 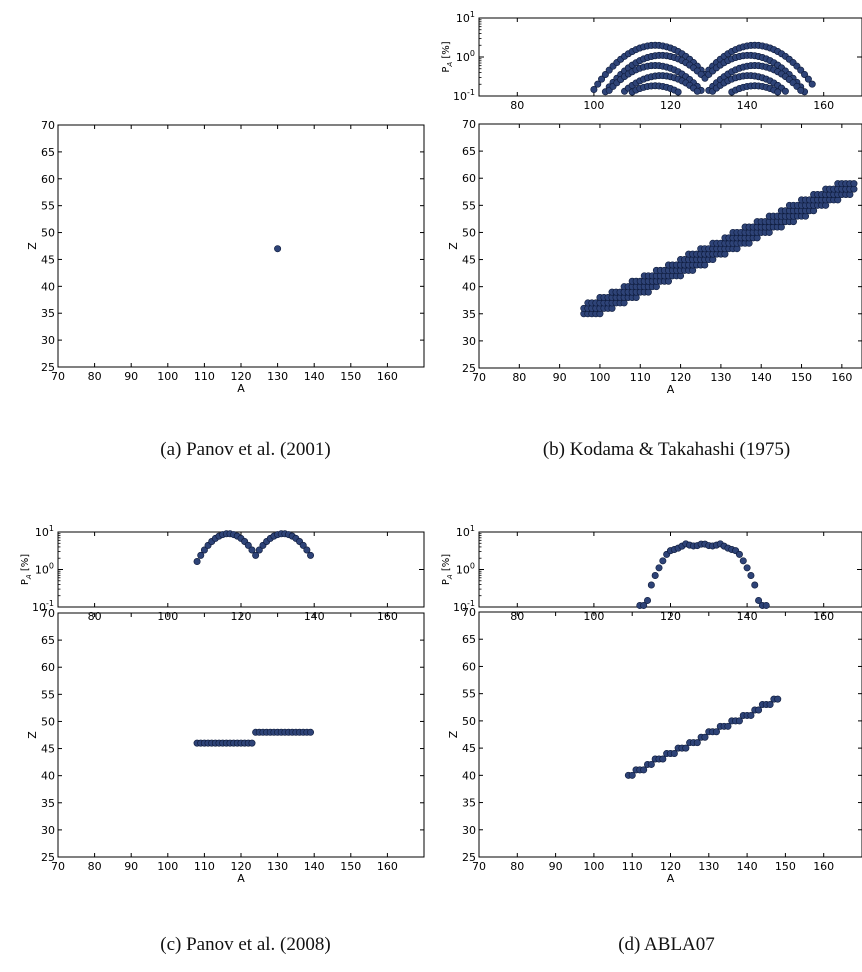 What do you see at coordinates (26, 569) in the screenshot?
I see `top-y-axis-label: PA [%]` at bounding box center [26, 569].